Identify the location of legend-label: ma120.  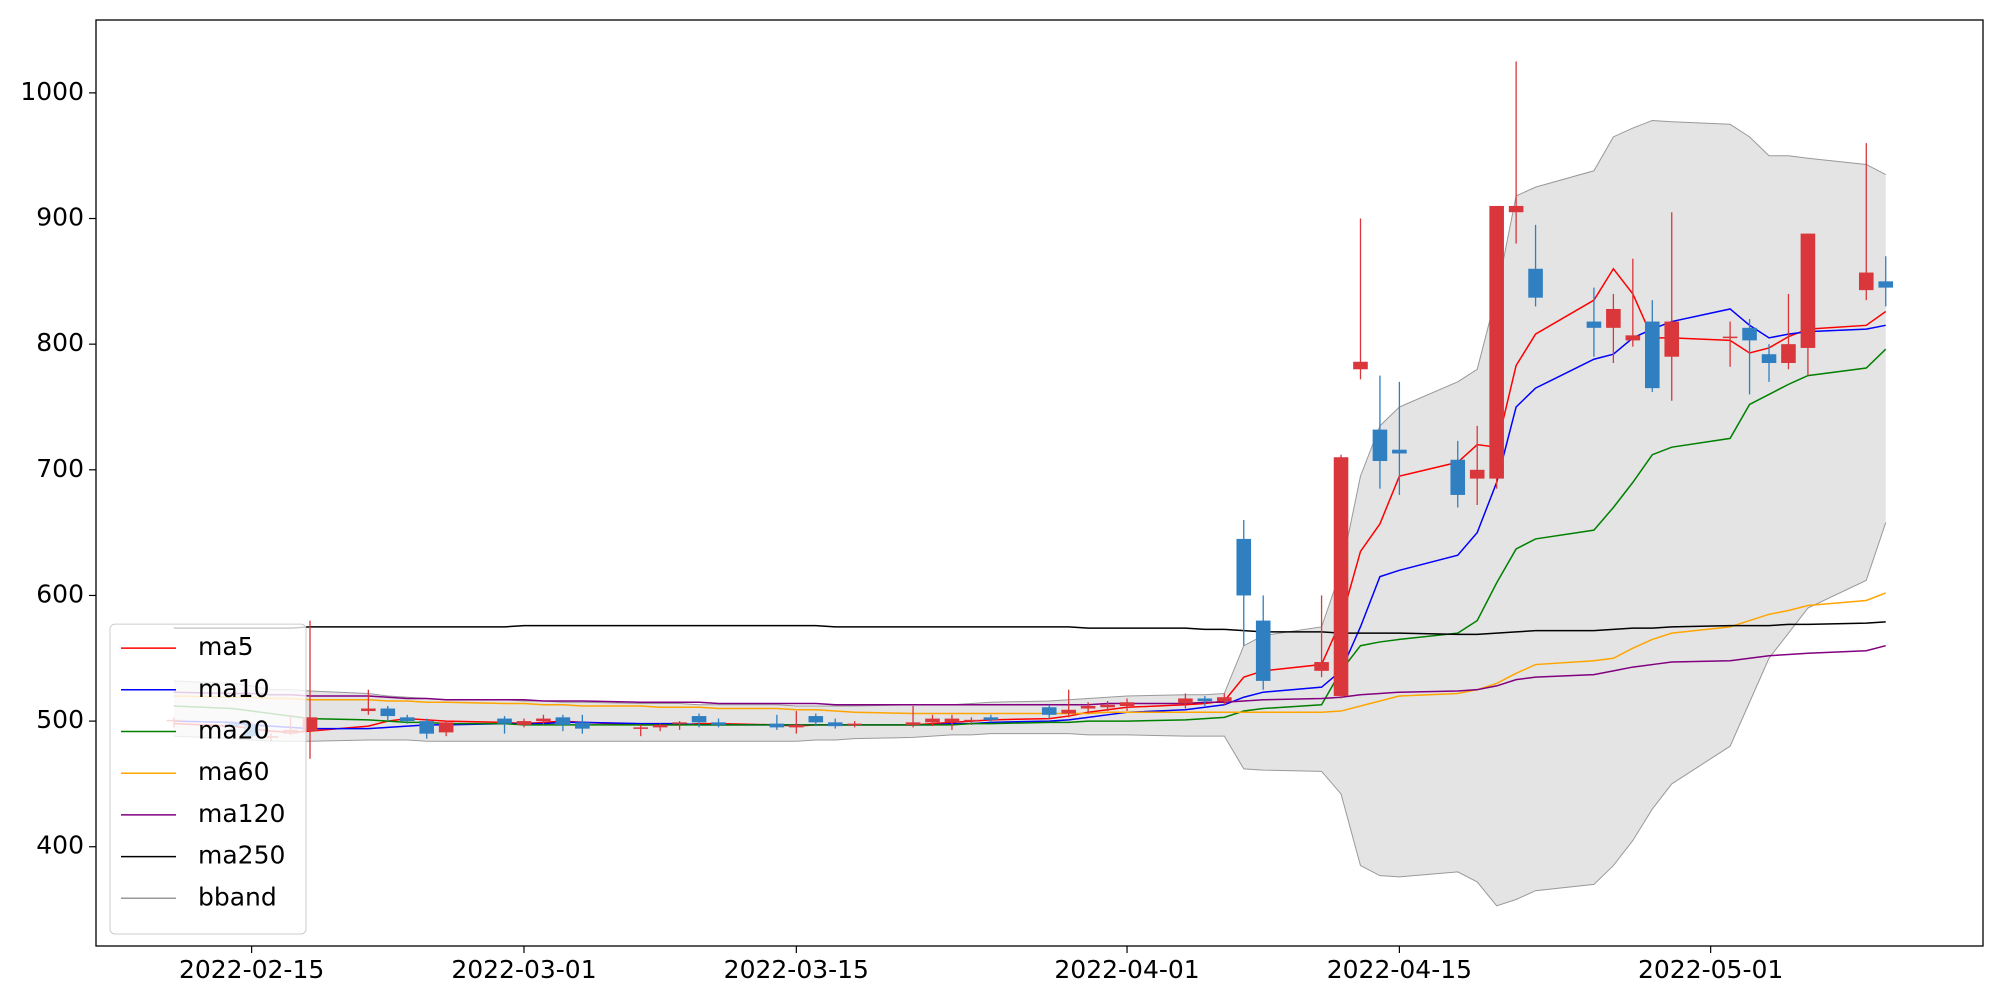
(241, 813).